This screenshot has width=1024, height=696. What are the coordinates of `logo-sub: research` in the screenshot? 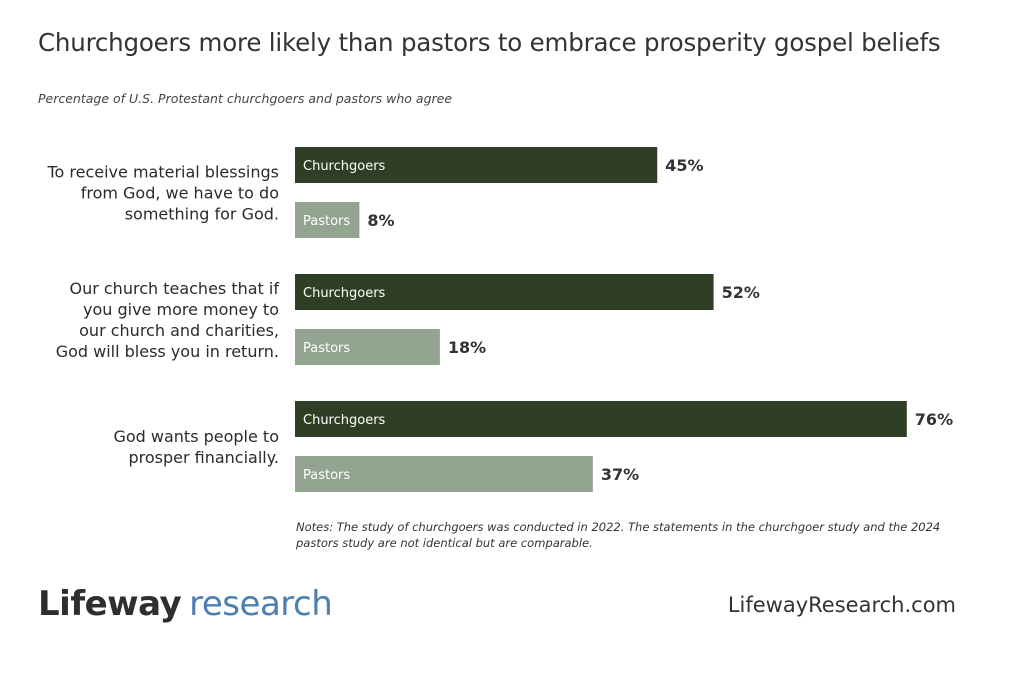 It's located at (261, 604).